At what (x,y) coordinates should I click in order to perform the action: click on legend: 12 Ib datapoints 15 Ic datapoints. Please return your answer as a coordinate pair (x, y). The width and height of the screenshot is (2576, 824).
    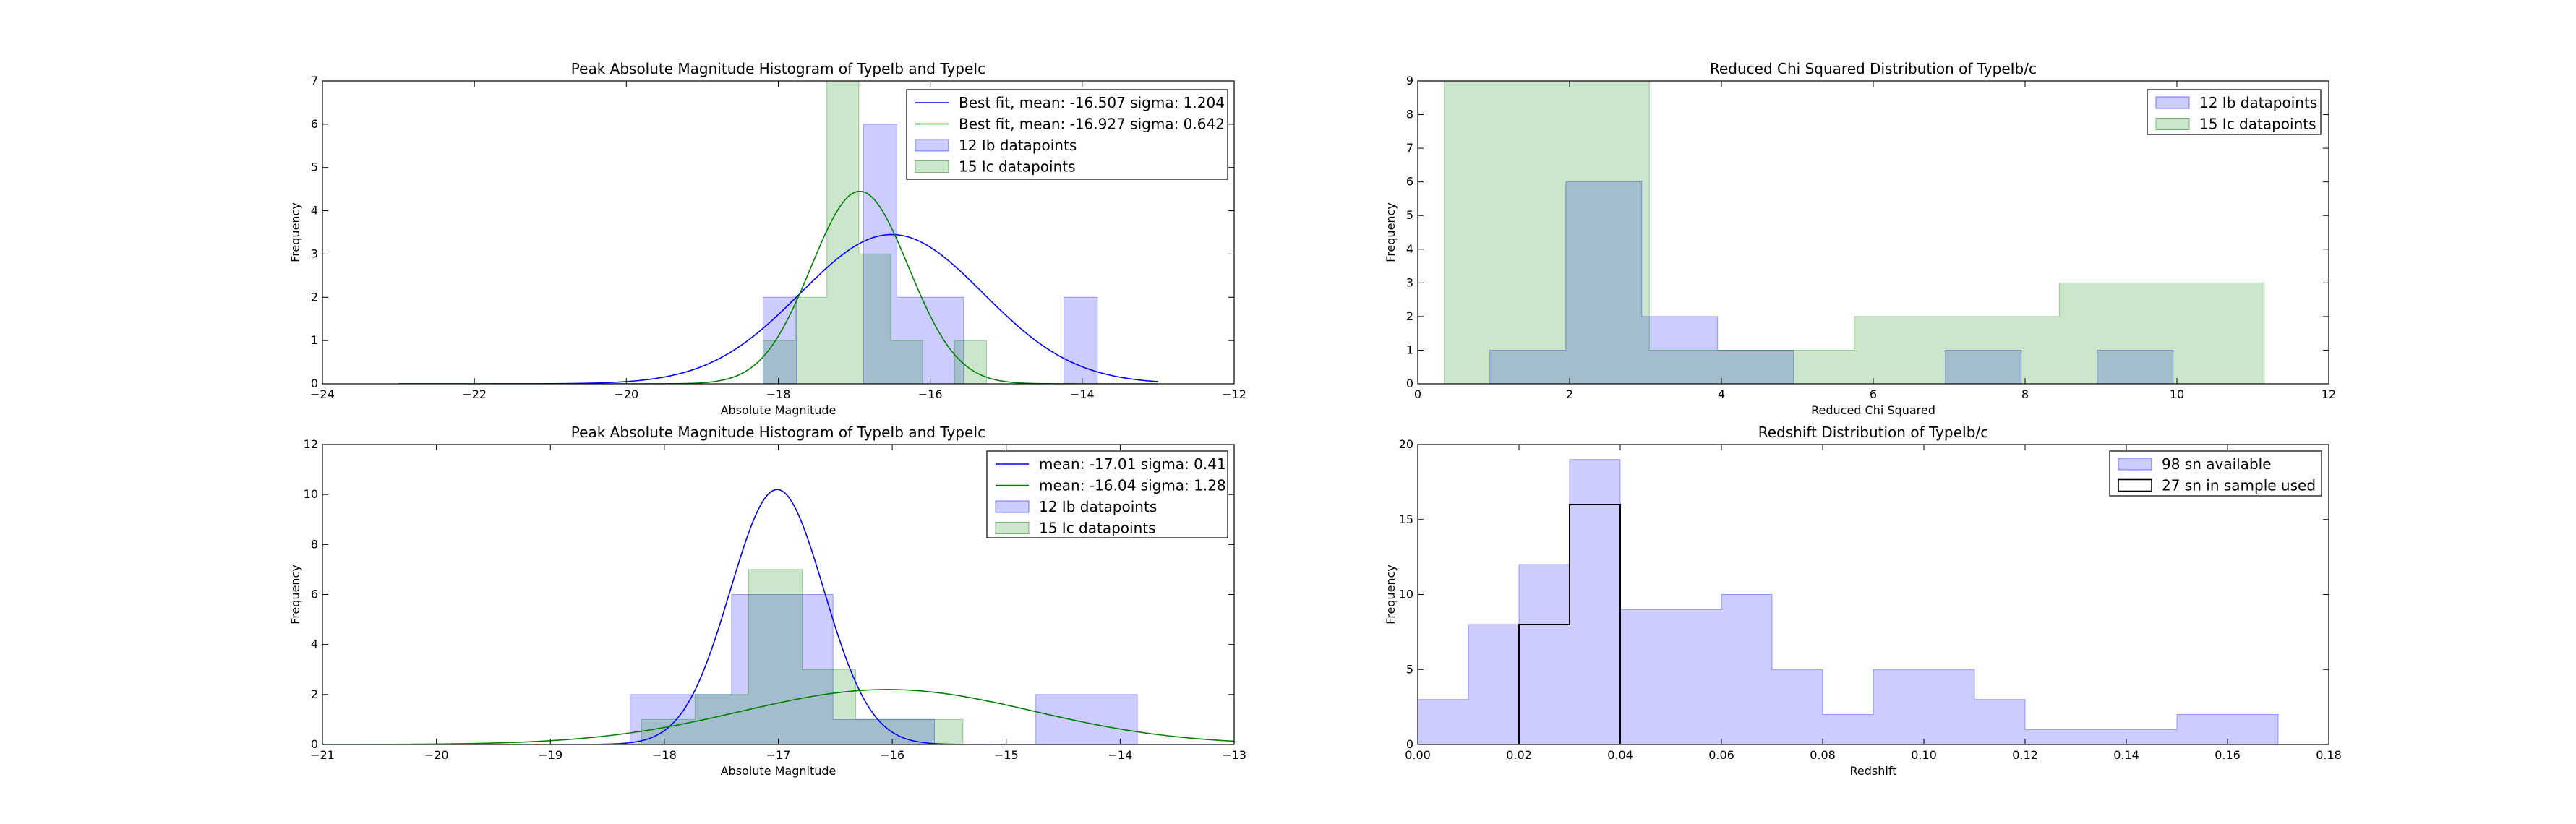
    Looking at the image, I should click on (2234, 112).